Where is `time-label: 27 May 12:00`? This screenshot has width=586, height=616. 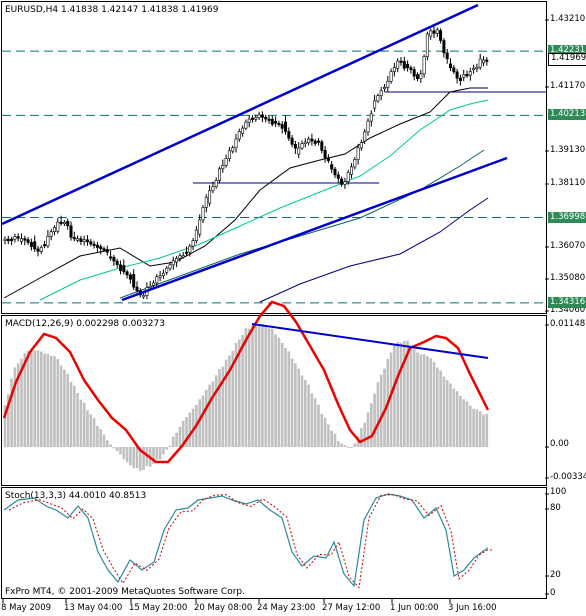
time-label: 27 May 12:00 is located at coordinates (351, 608).